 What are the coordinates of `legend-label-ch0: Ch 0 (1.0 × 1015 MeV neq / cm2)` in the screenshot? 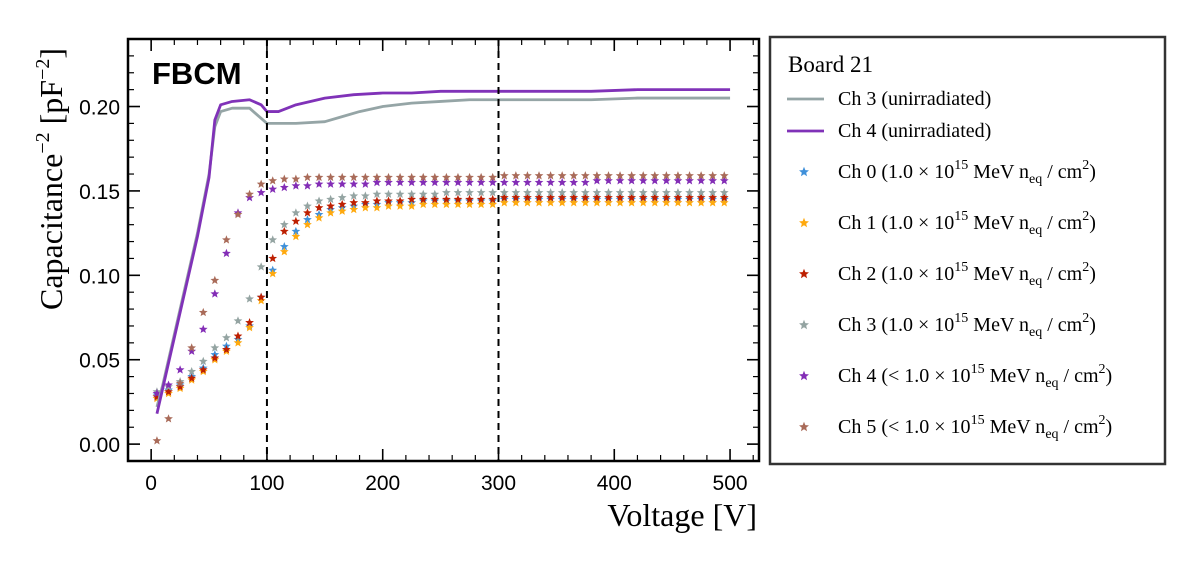 It's located at (967, 172).